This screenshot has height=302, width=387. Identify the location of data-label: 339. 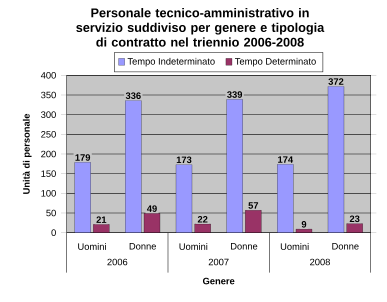
(234, 94).